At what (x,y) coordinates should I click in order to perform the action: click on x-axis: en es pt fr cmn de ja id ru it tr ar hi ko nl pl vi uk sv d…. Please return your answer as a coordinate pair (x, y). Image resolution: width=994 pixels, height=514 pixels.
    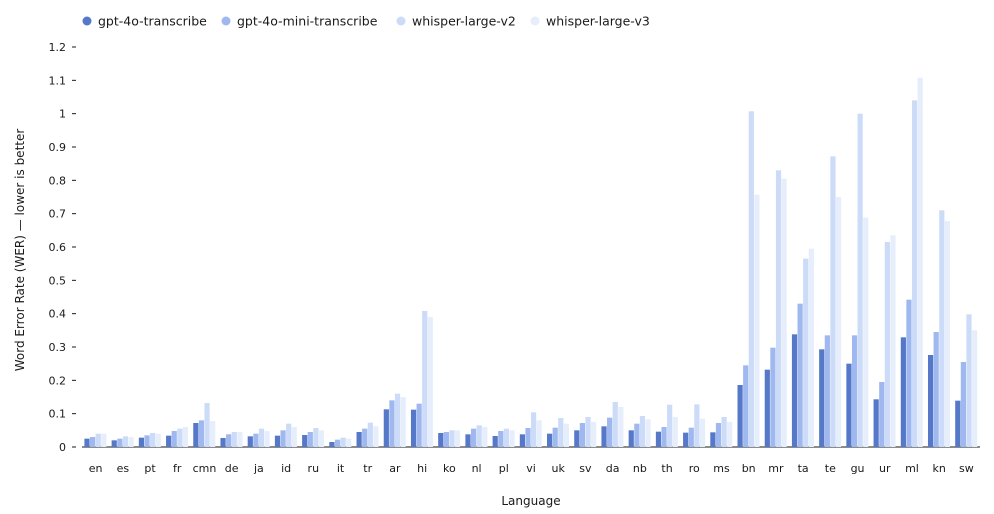
    Looking at the image, I should click on (531, 468).